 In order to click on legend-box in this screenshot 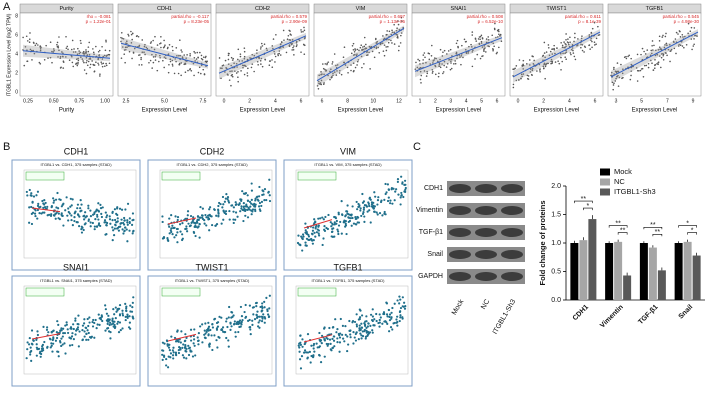, I will do `click(45, 176)`.